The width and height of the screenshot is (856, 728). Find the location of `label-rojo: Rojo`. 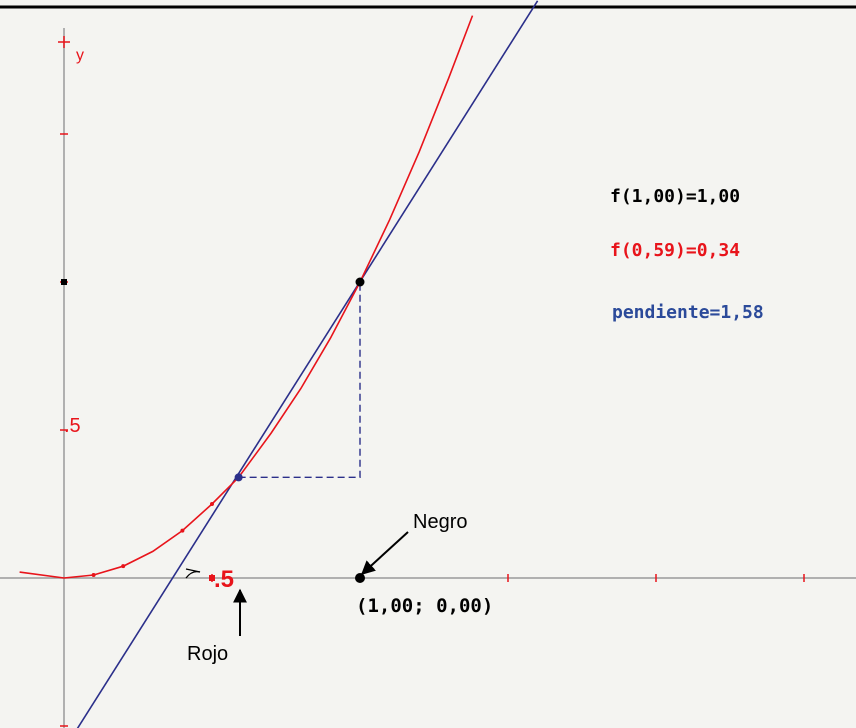

label-rojo: Rojo is located at coordinates (207, 654).